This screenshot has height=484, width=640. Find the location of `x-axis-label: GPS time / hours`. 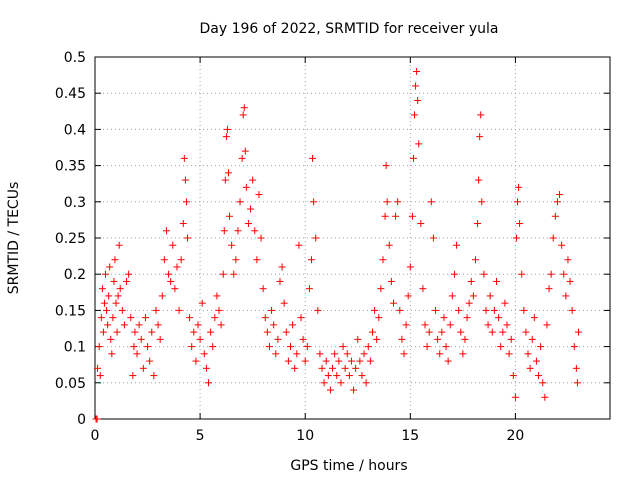

x-axis-label: GPS time / hours is located at coordinates (348, 466).